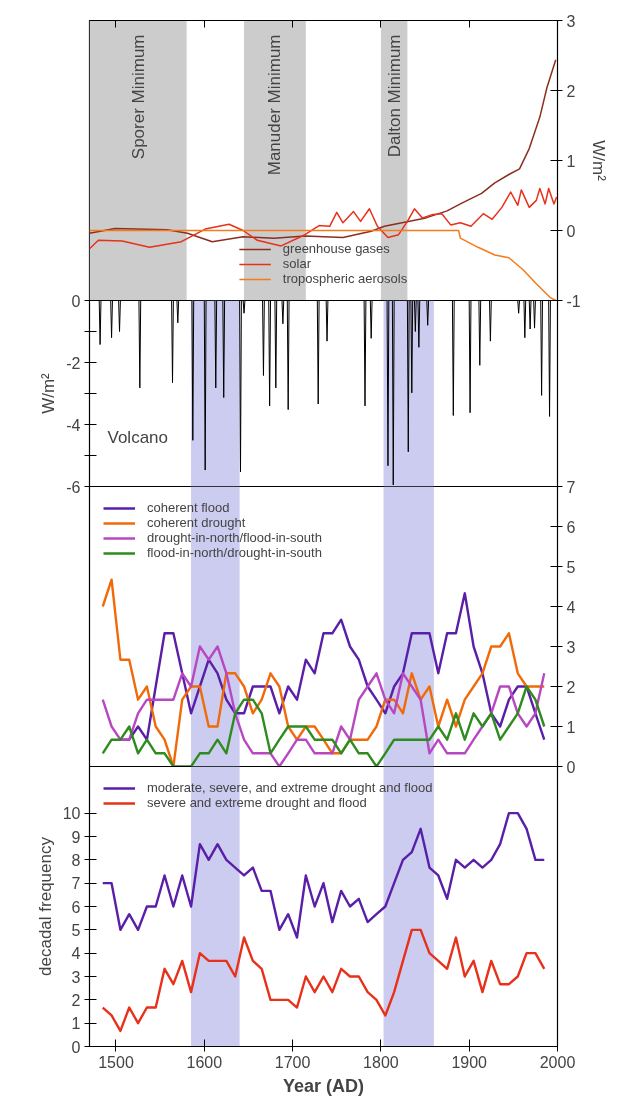 Image resolution: width=624 pixels, height=1108 pixels. What do you see at coordinates (598, 161) in the screenshot?
I see `y2-axis-title: W/m²` at bounding box center [598, 161].